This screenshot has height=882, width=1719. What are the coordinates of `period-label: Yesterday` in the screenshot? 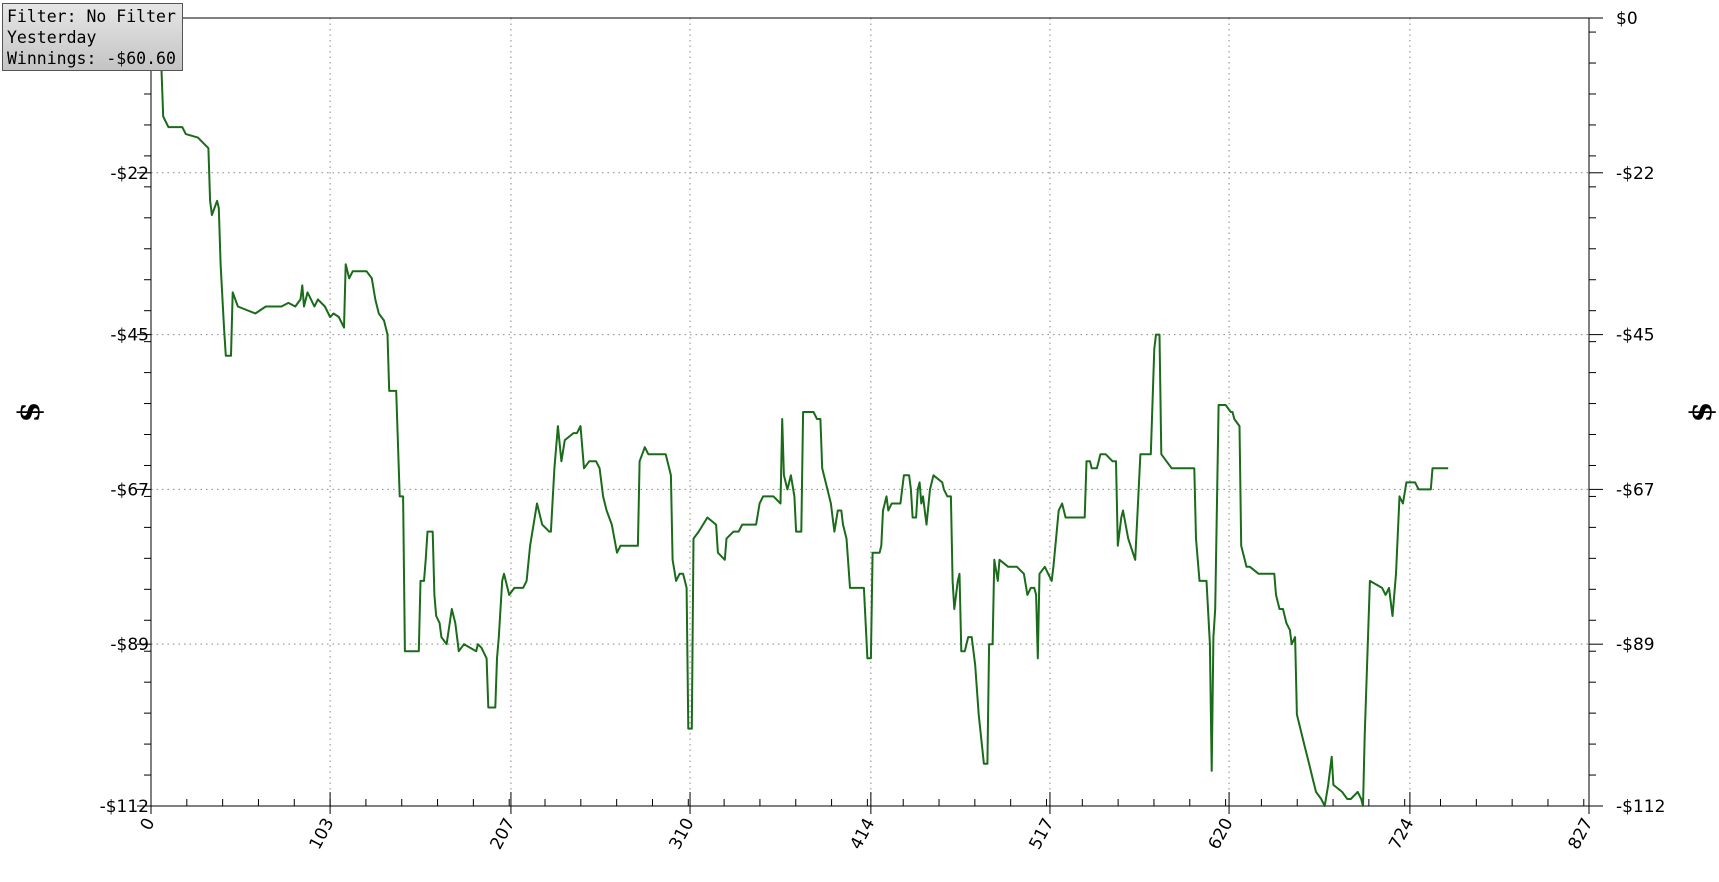 It's located at (52, 37).